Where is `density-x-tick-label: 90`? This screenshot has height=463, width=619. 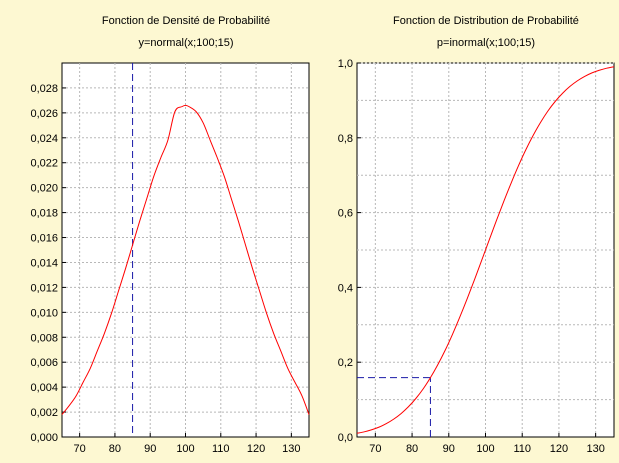 density-x-tick-label: 90 is located at coordinates (150, 449).